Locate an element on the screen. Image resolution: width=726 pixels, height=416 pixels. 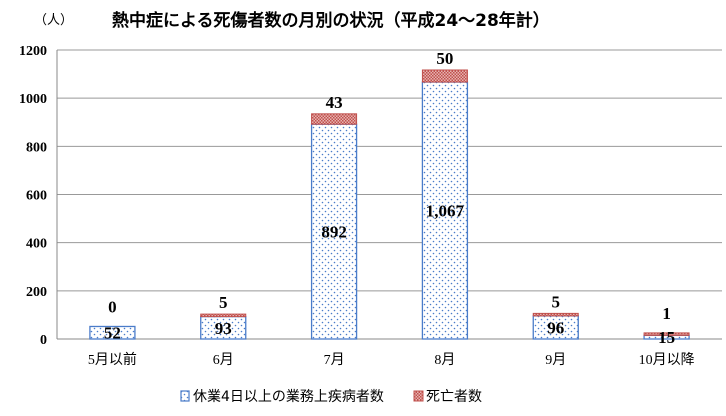
data-label-sick: 96 is located at coordinates (555, 327).